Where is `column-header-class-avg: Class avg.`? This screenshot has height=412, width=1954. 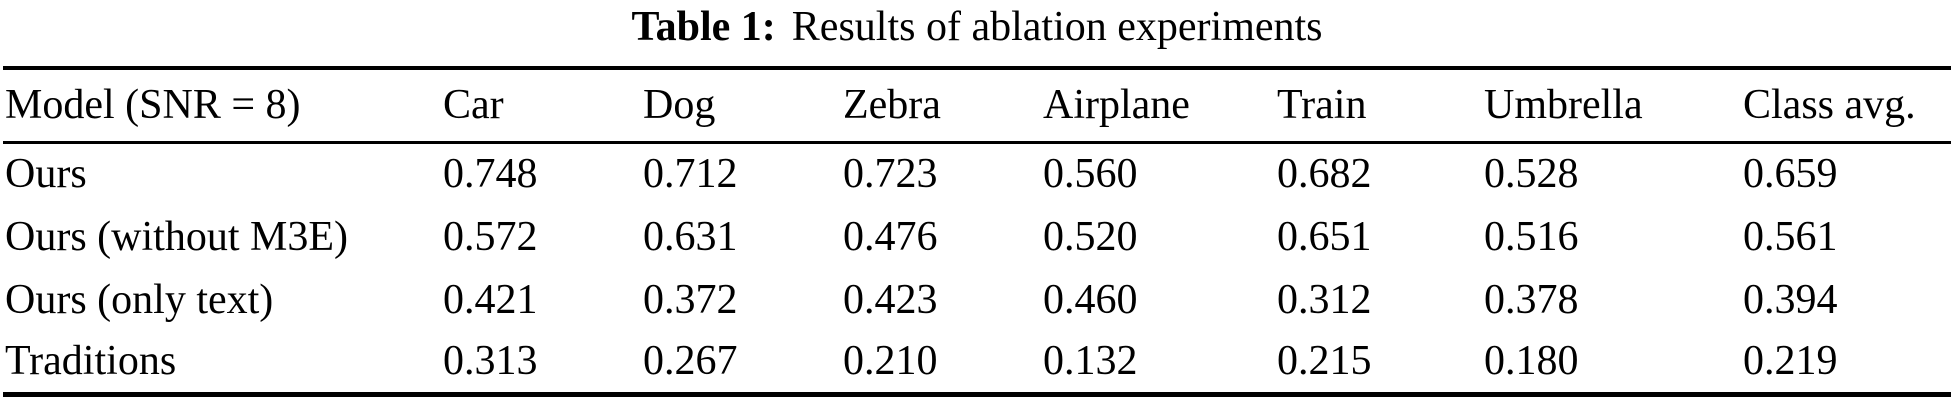 column-header-class-avg: Class avg. is located at coordinates (1847, 106).